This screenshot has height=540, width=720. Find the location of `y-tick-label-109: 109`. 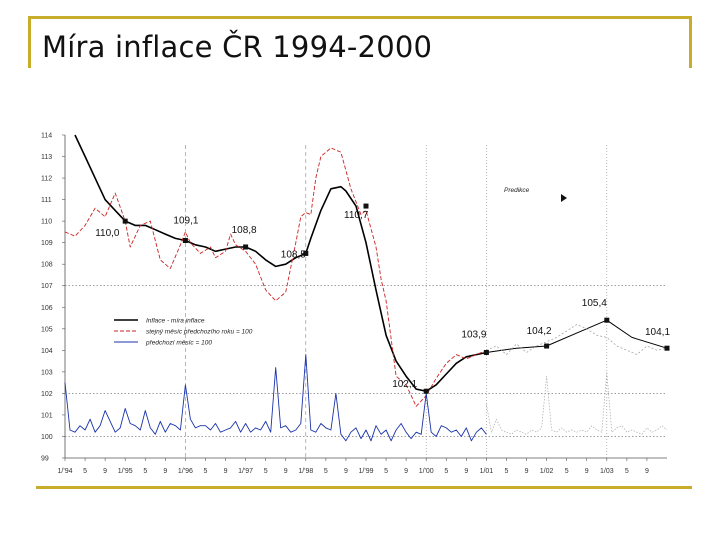

y-tick-label-109: 109 is located at coordinates (47, 243).